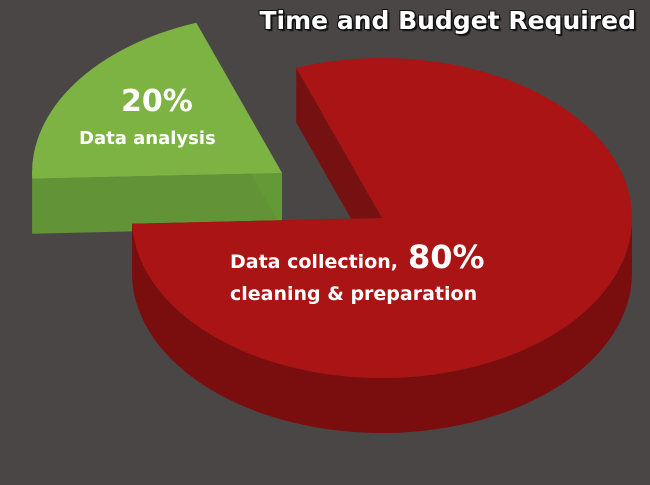 The height and width of the screenshot is (485, 650). What do you see at coordinates (446, 257) in the screenshot?
I see `slice-value-label-data-collection: 80%` at bounding box center [446, 257].